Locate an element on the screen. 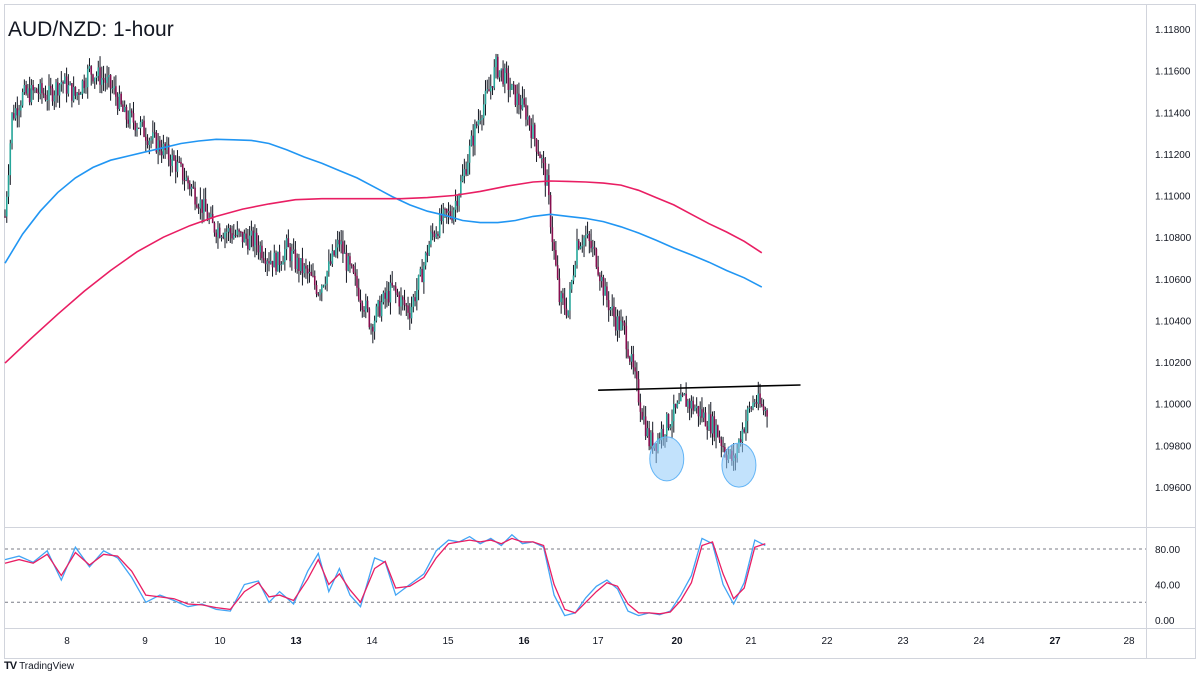 This screenshot has height=675, width=1200. time-tick-label: 8 is located at coordinates (67, 641).